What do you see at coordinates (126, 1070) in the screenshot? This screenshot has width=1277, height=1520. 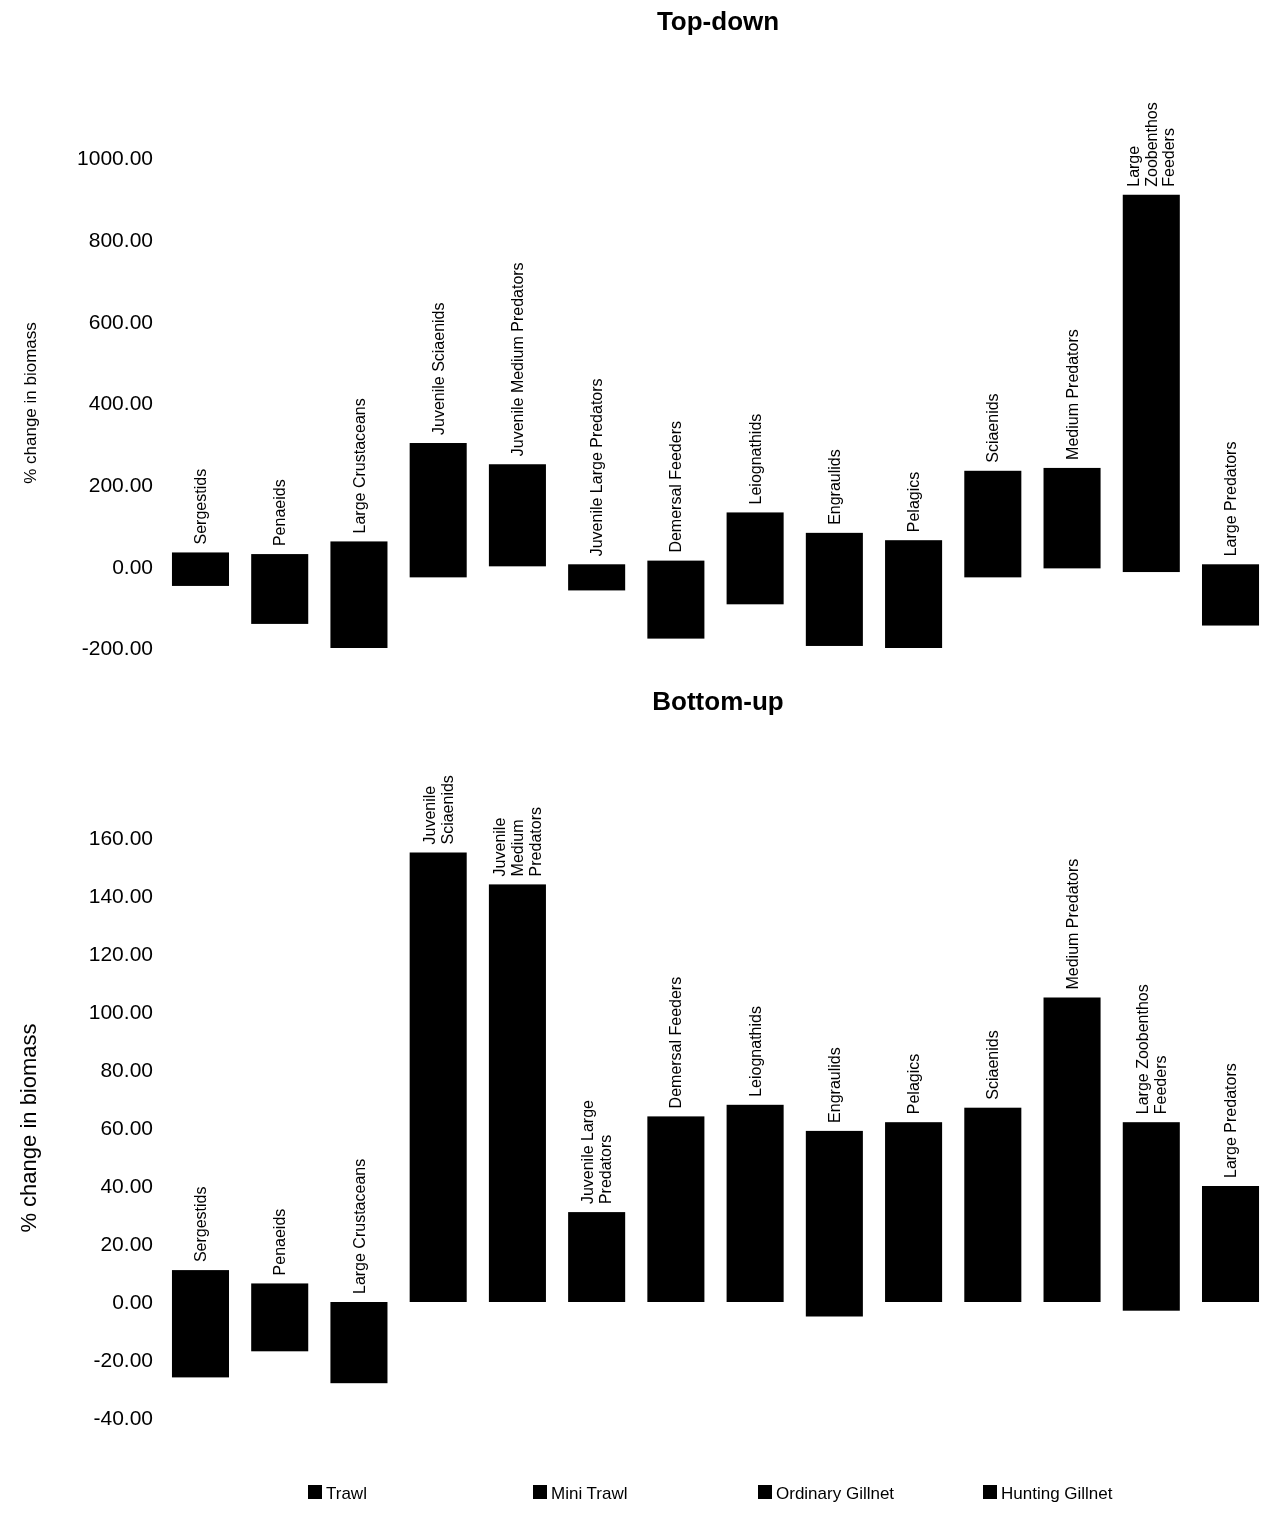 I see `y-tick-label: 80.00` at bounding box center [126, 1070].